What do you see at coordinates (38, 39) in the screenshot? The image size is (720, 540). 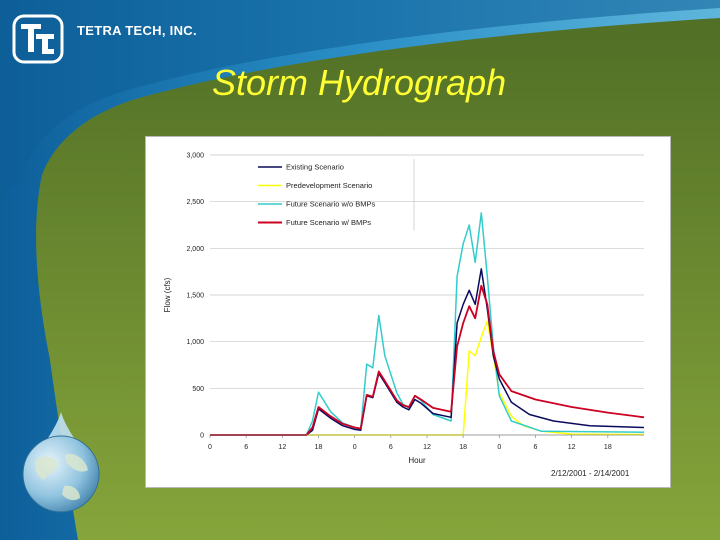 I see `tetra-tech-logo-icon` at bounding box center [38, 39].